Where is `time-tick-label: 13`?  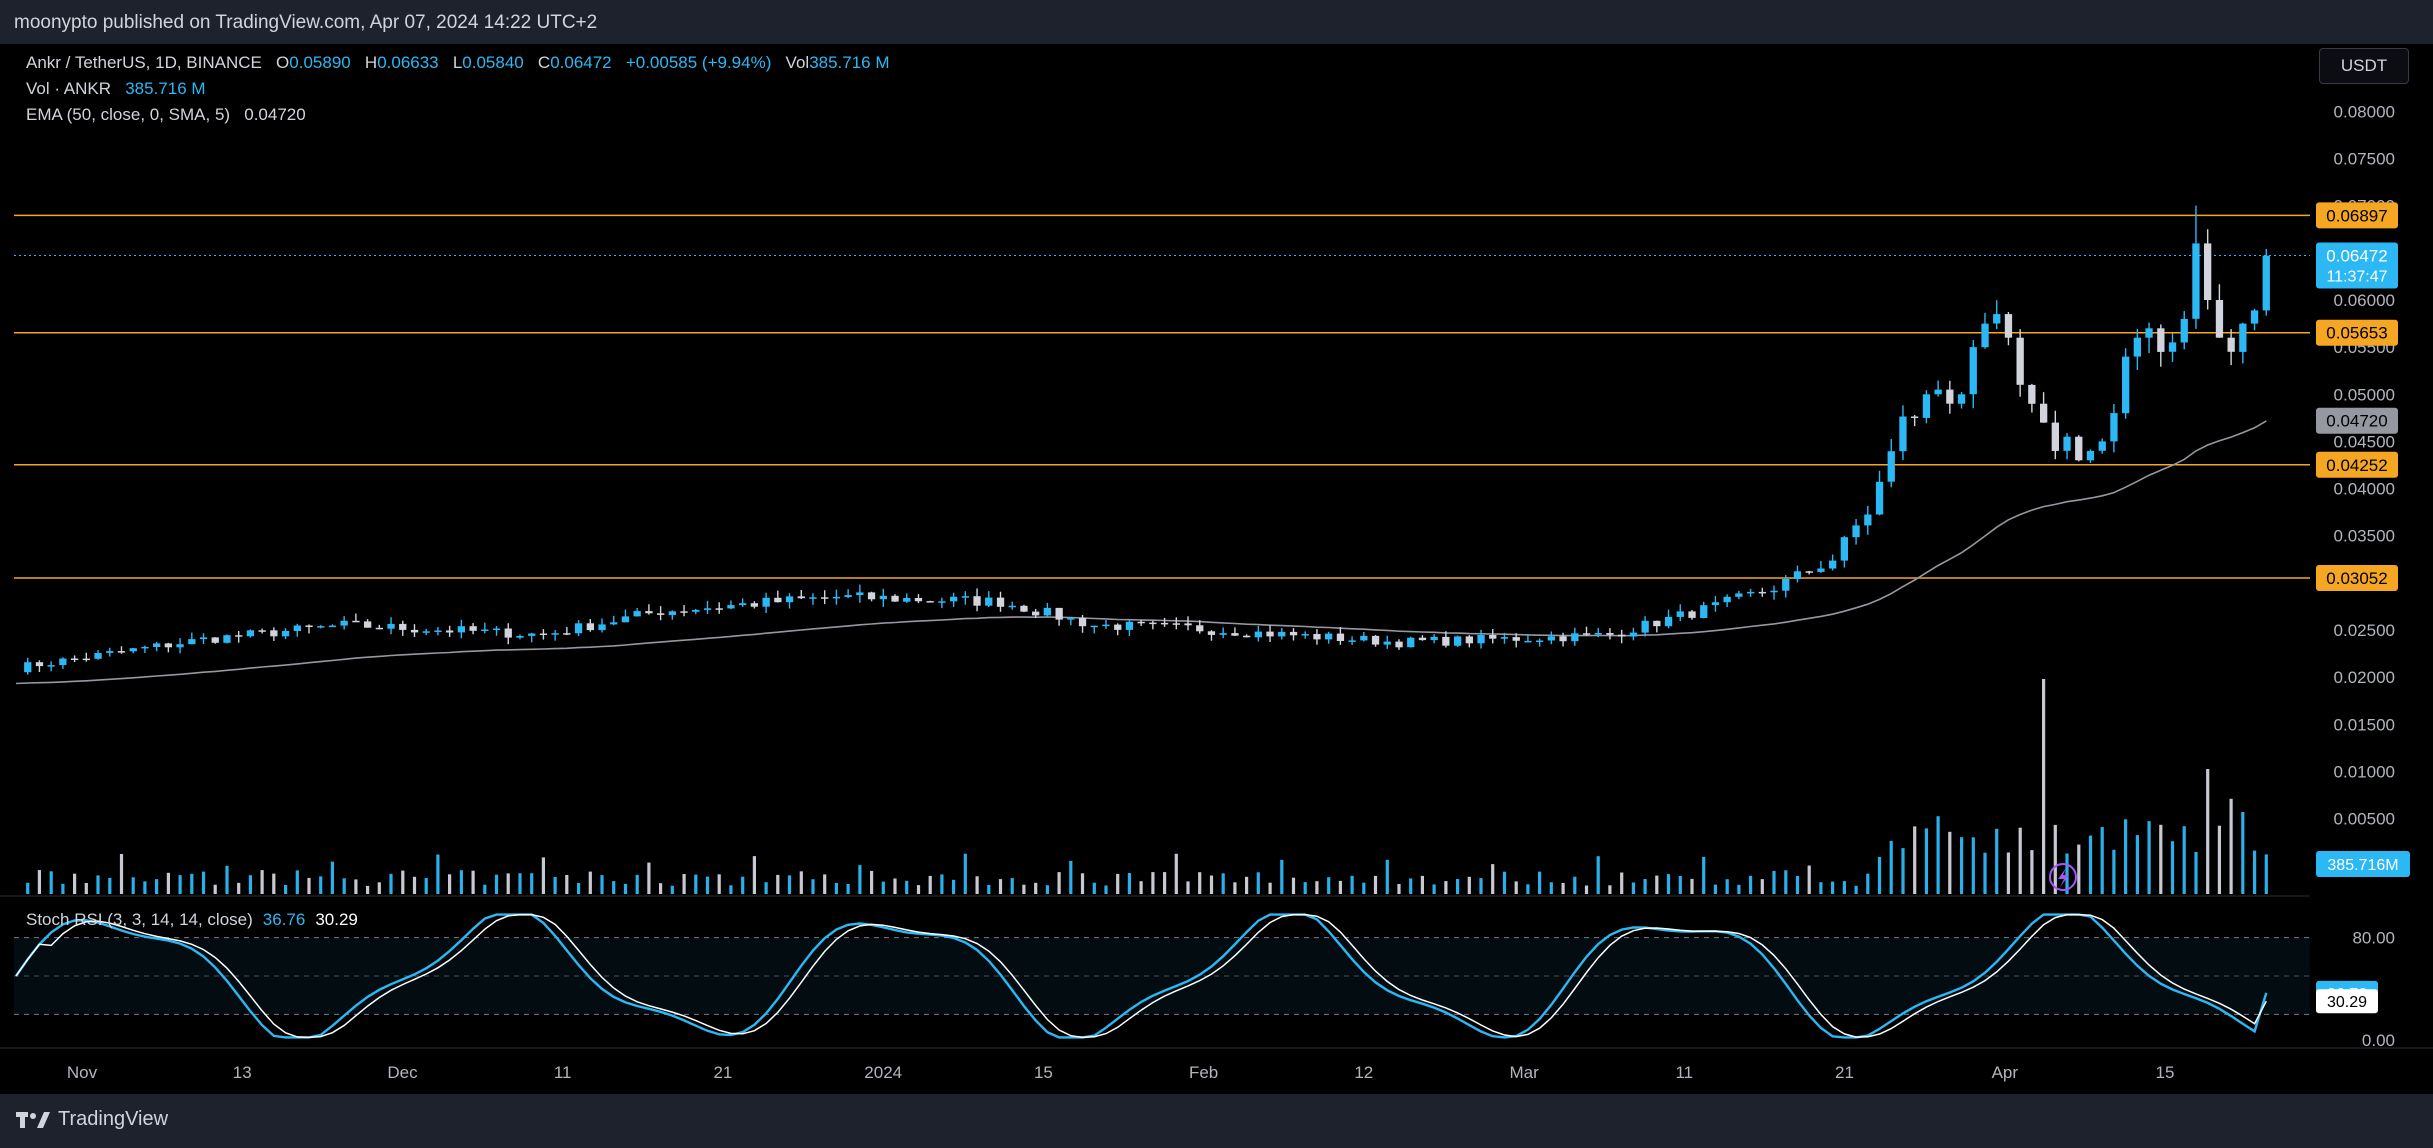 time-tick-label: 13 is located at coordinates (242, 1072).